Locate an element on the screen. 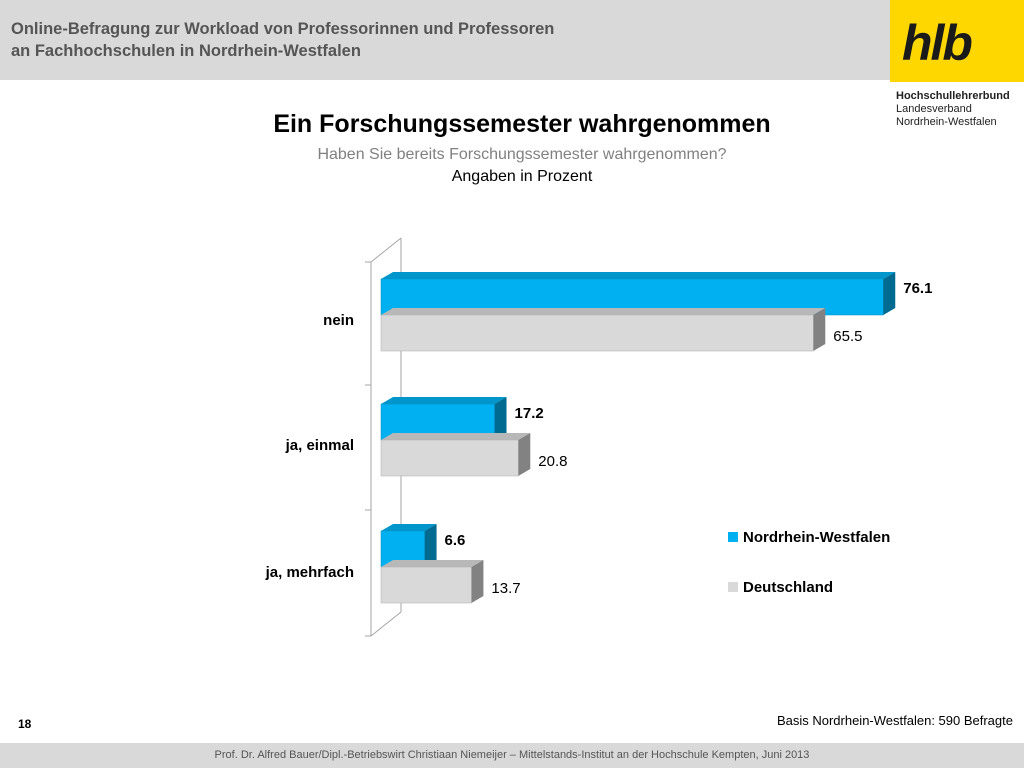  org-subtitle-2: Nordrhein-Westfalen is located at coordinates (946, 122).